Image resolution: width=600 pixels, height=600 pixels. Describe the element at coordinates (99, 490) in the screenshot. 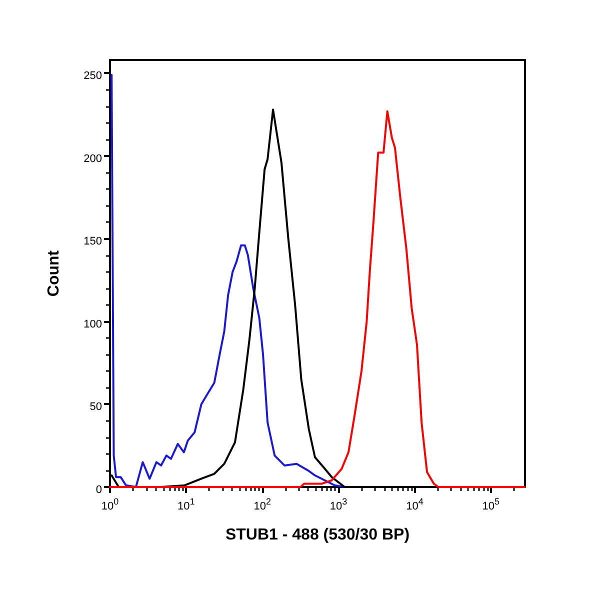

I see `y-tick-label: 0` at that location.